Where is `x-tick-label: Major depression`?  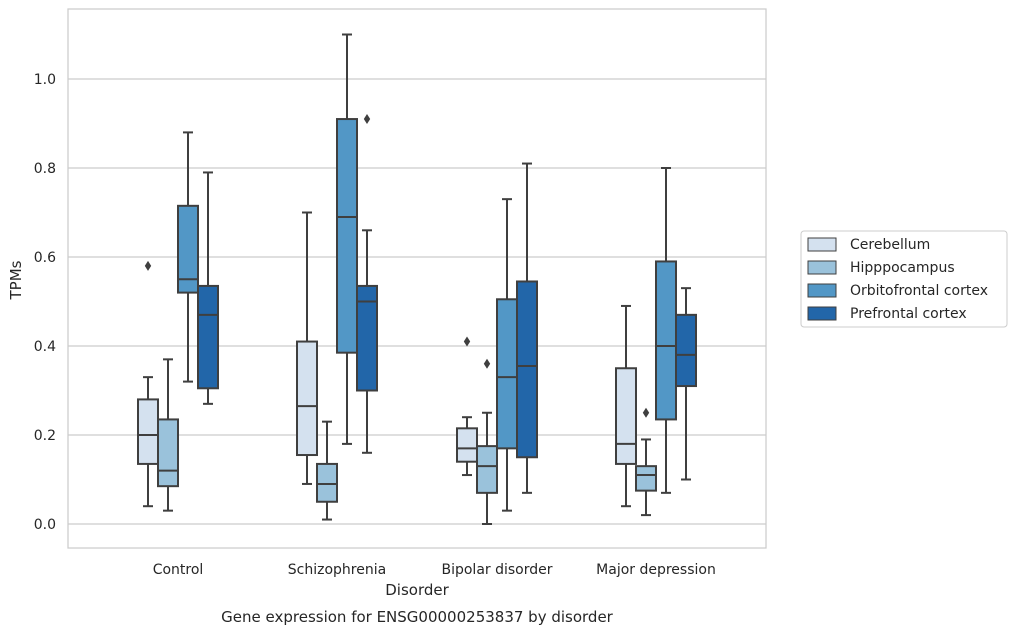
x-tick-label: Major depression is located at coordinates (656, 570).